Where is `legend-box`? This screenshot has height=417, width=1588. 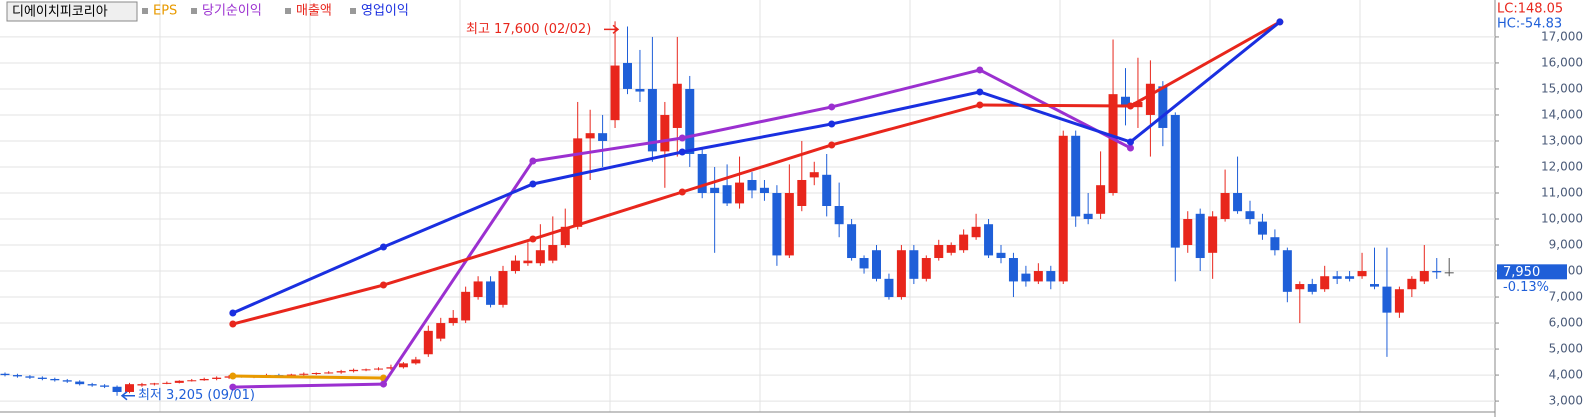
legend-box is located at coordinates (72, 11).